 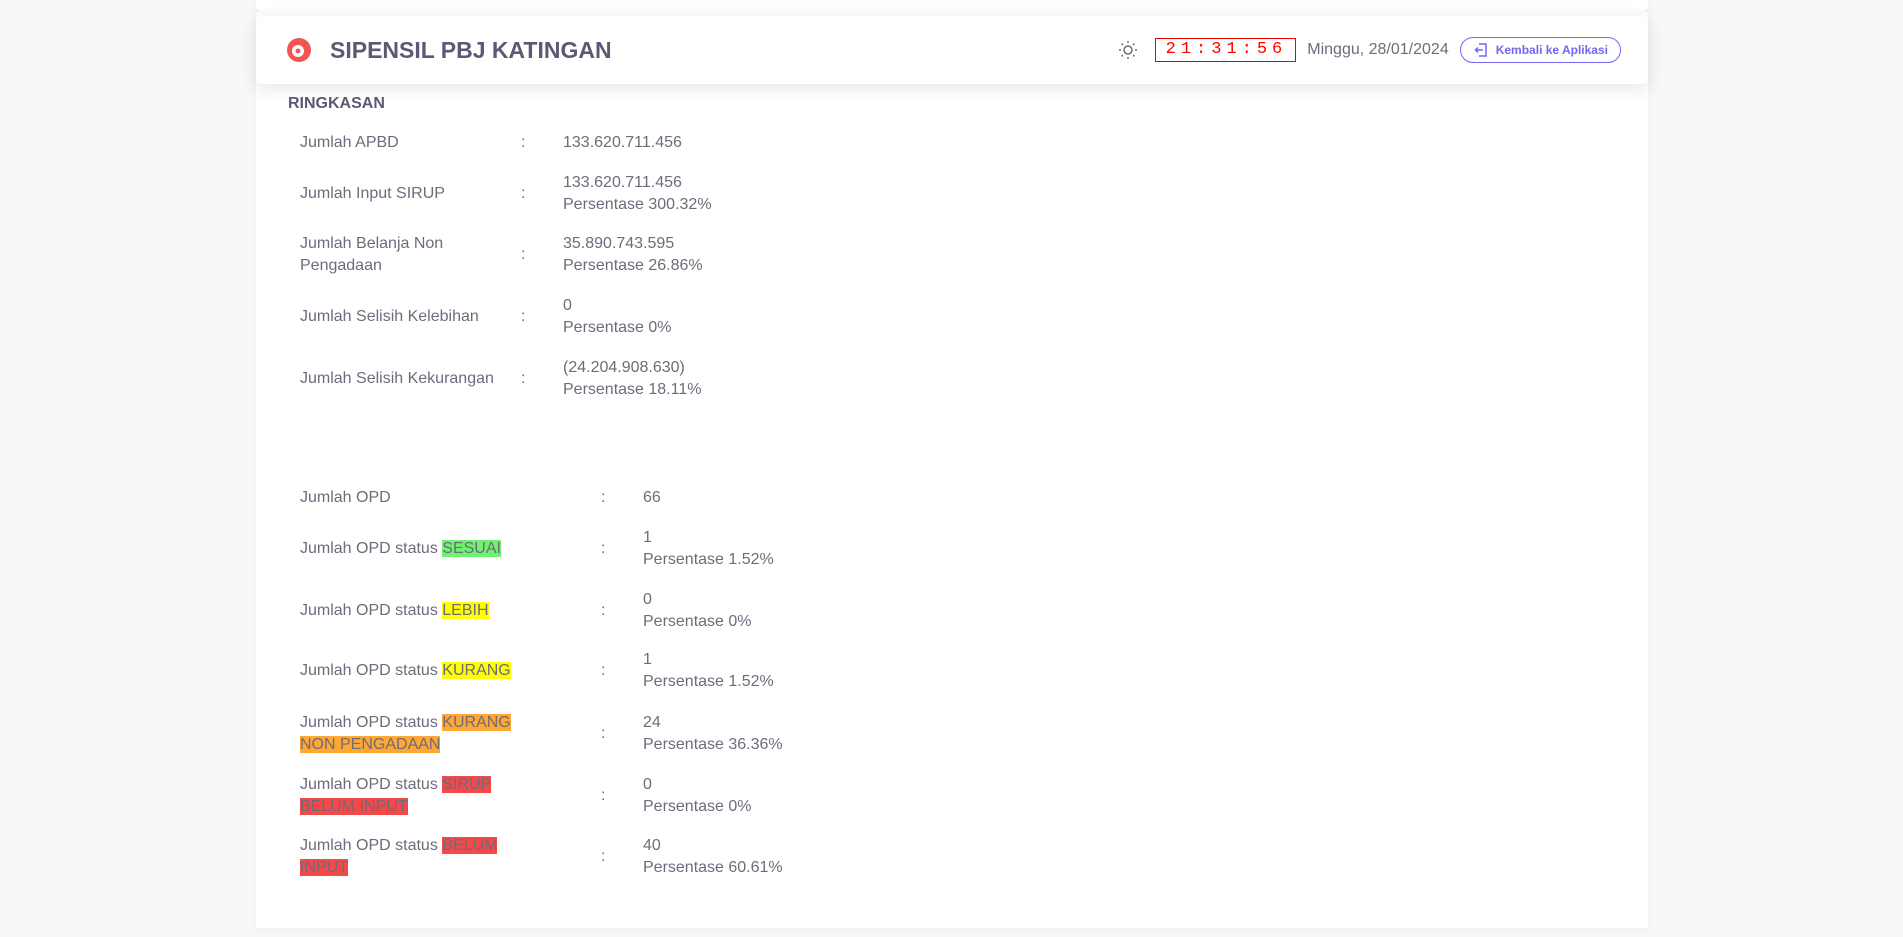 What do you see at coordinates (713, 734) in the screenshot?
I see `opd-value-group: 24 Persentase 36.36%` at bounding box center [713, 734].